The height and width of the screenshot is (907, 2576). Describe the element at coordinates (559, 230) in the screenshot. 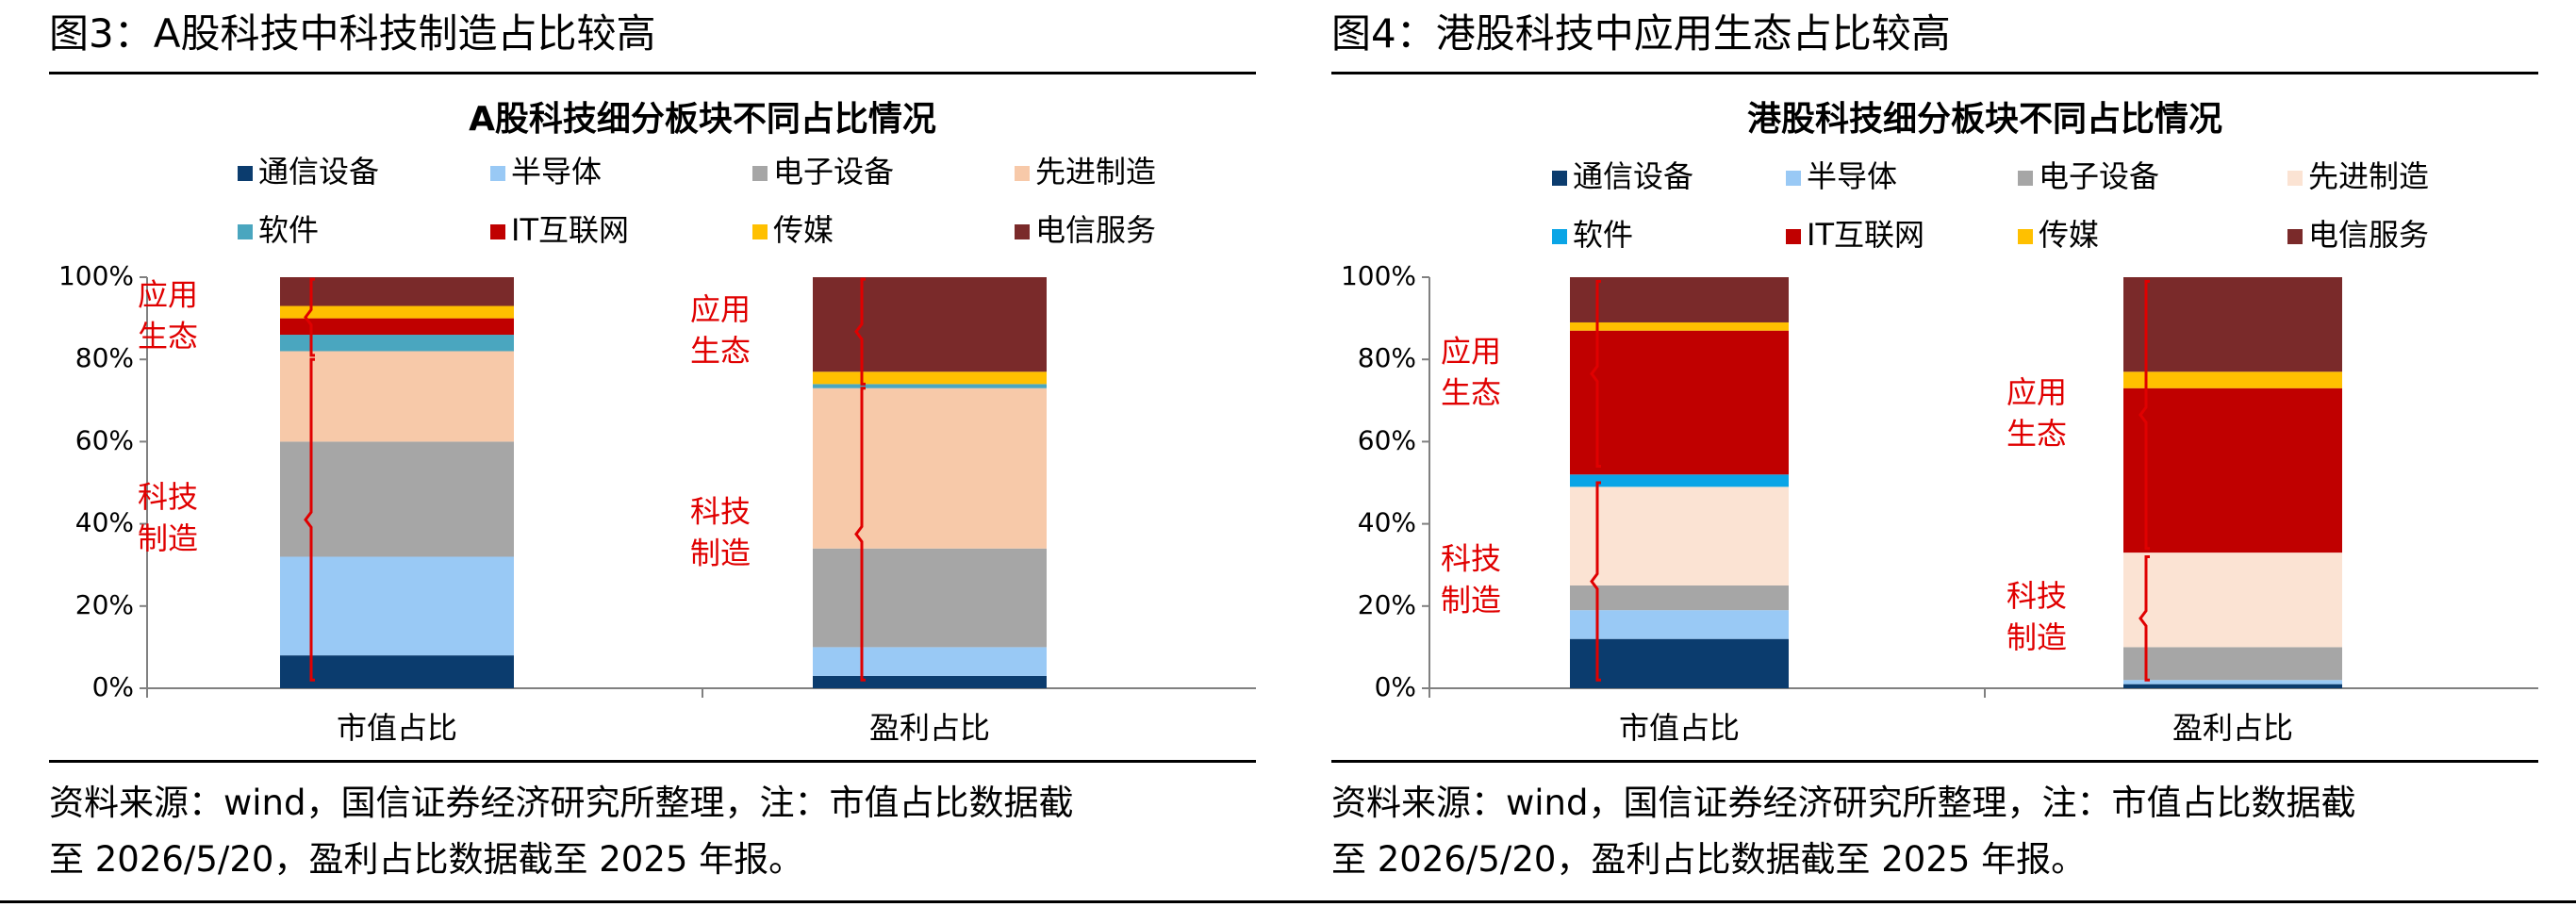

I see `legend-item-ite4ba92e88194e7bd91: IT互联网` at that location.